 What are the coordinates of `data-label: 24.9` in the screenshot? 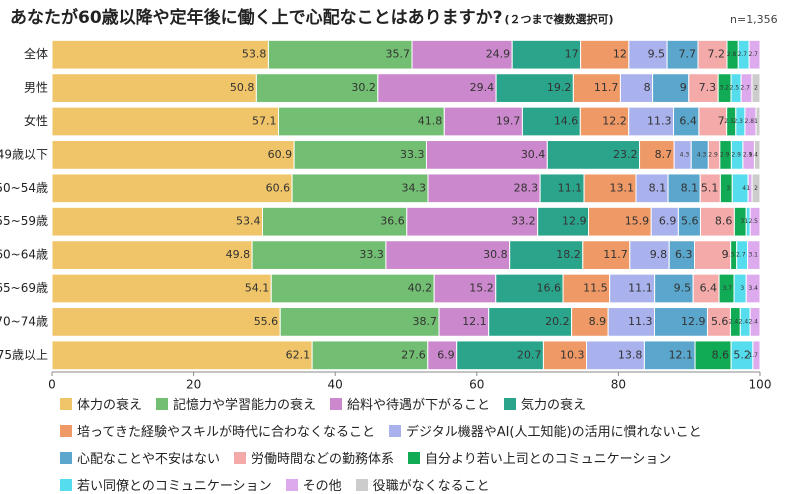 It's located at (498, 54).